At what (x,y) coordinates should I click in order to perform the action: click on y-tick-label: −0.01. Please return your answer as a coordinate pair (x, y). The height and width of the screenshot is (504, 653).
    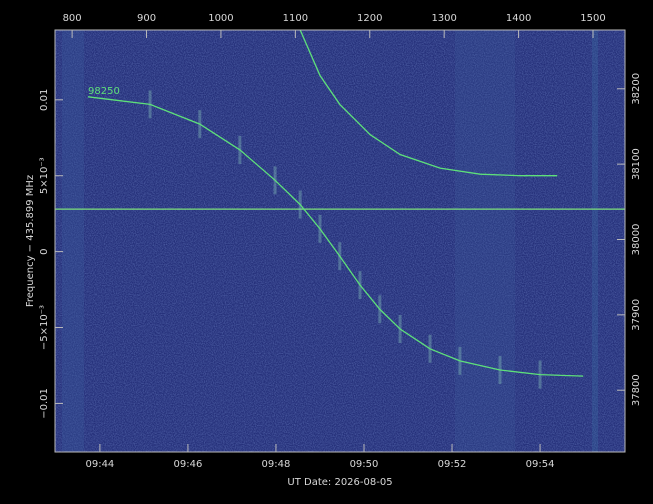
    Looking at the image, I should click on (44, 403).